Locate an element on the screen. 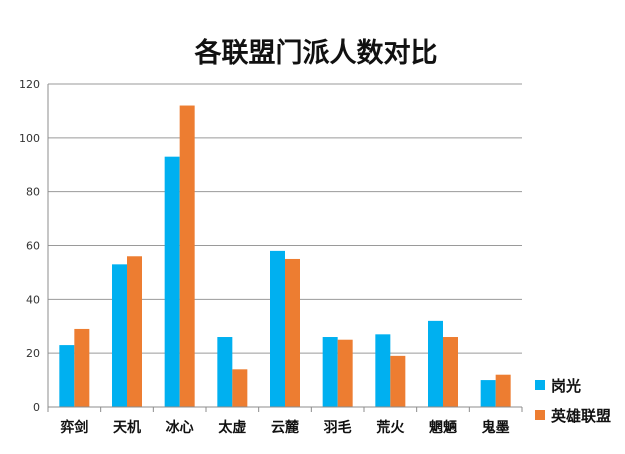 Image resolution: width=625 pixels, height=454 pixels. x-tick-label: 云麓 is located at coordinates (285, 427).